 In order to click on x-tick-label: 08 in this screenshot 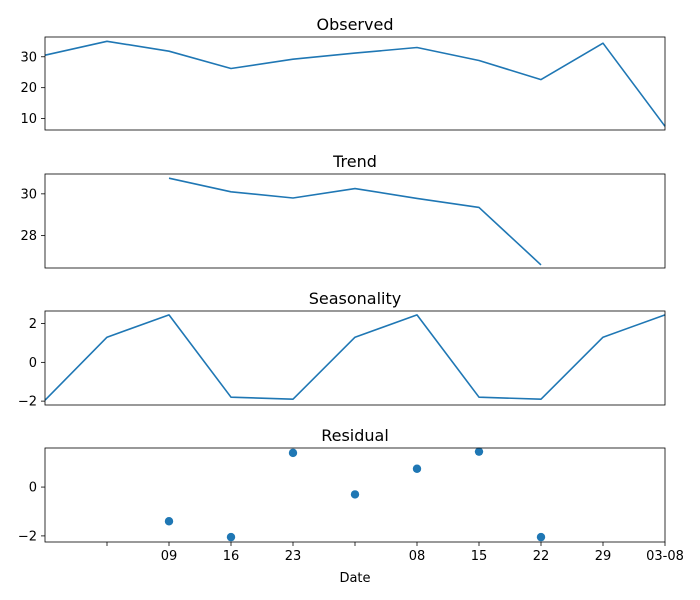, I will do `click(417, 556)`.